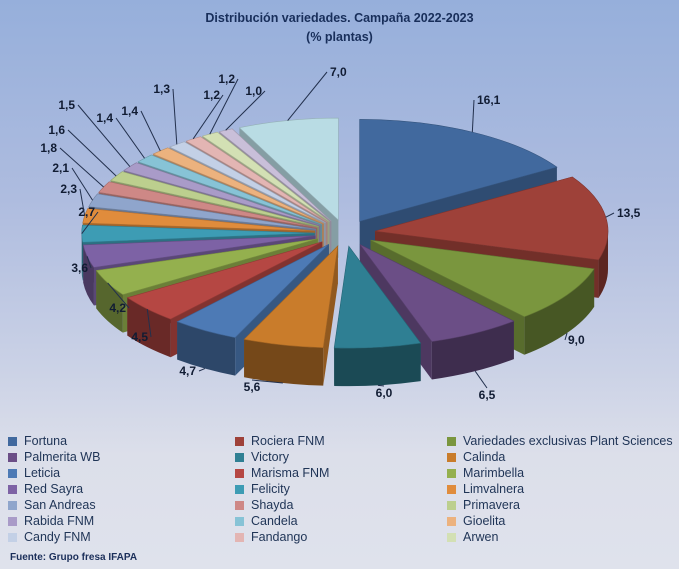  I want to click on legend-label: Primavera, so click(491, 505).